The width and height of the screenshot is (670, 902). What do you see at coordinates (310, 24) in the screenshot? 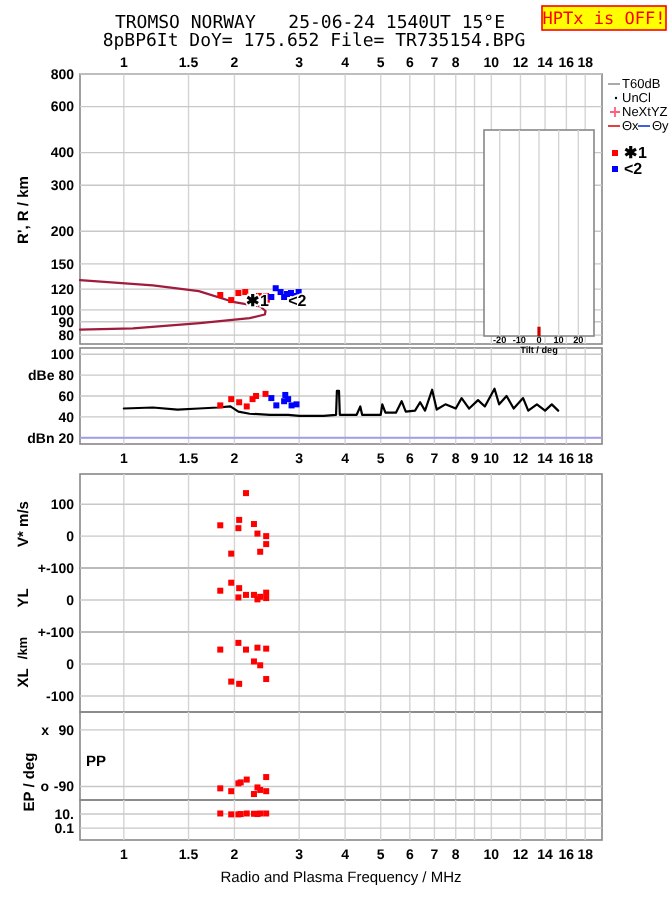
I see `chart-title: TROMSO NORWAY 25-06-24 1540UT 15°E` at bounding box center [310, 24].